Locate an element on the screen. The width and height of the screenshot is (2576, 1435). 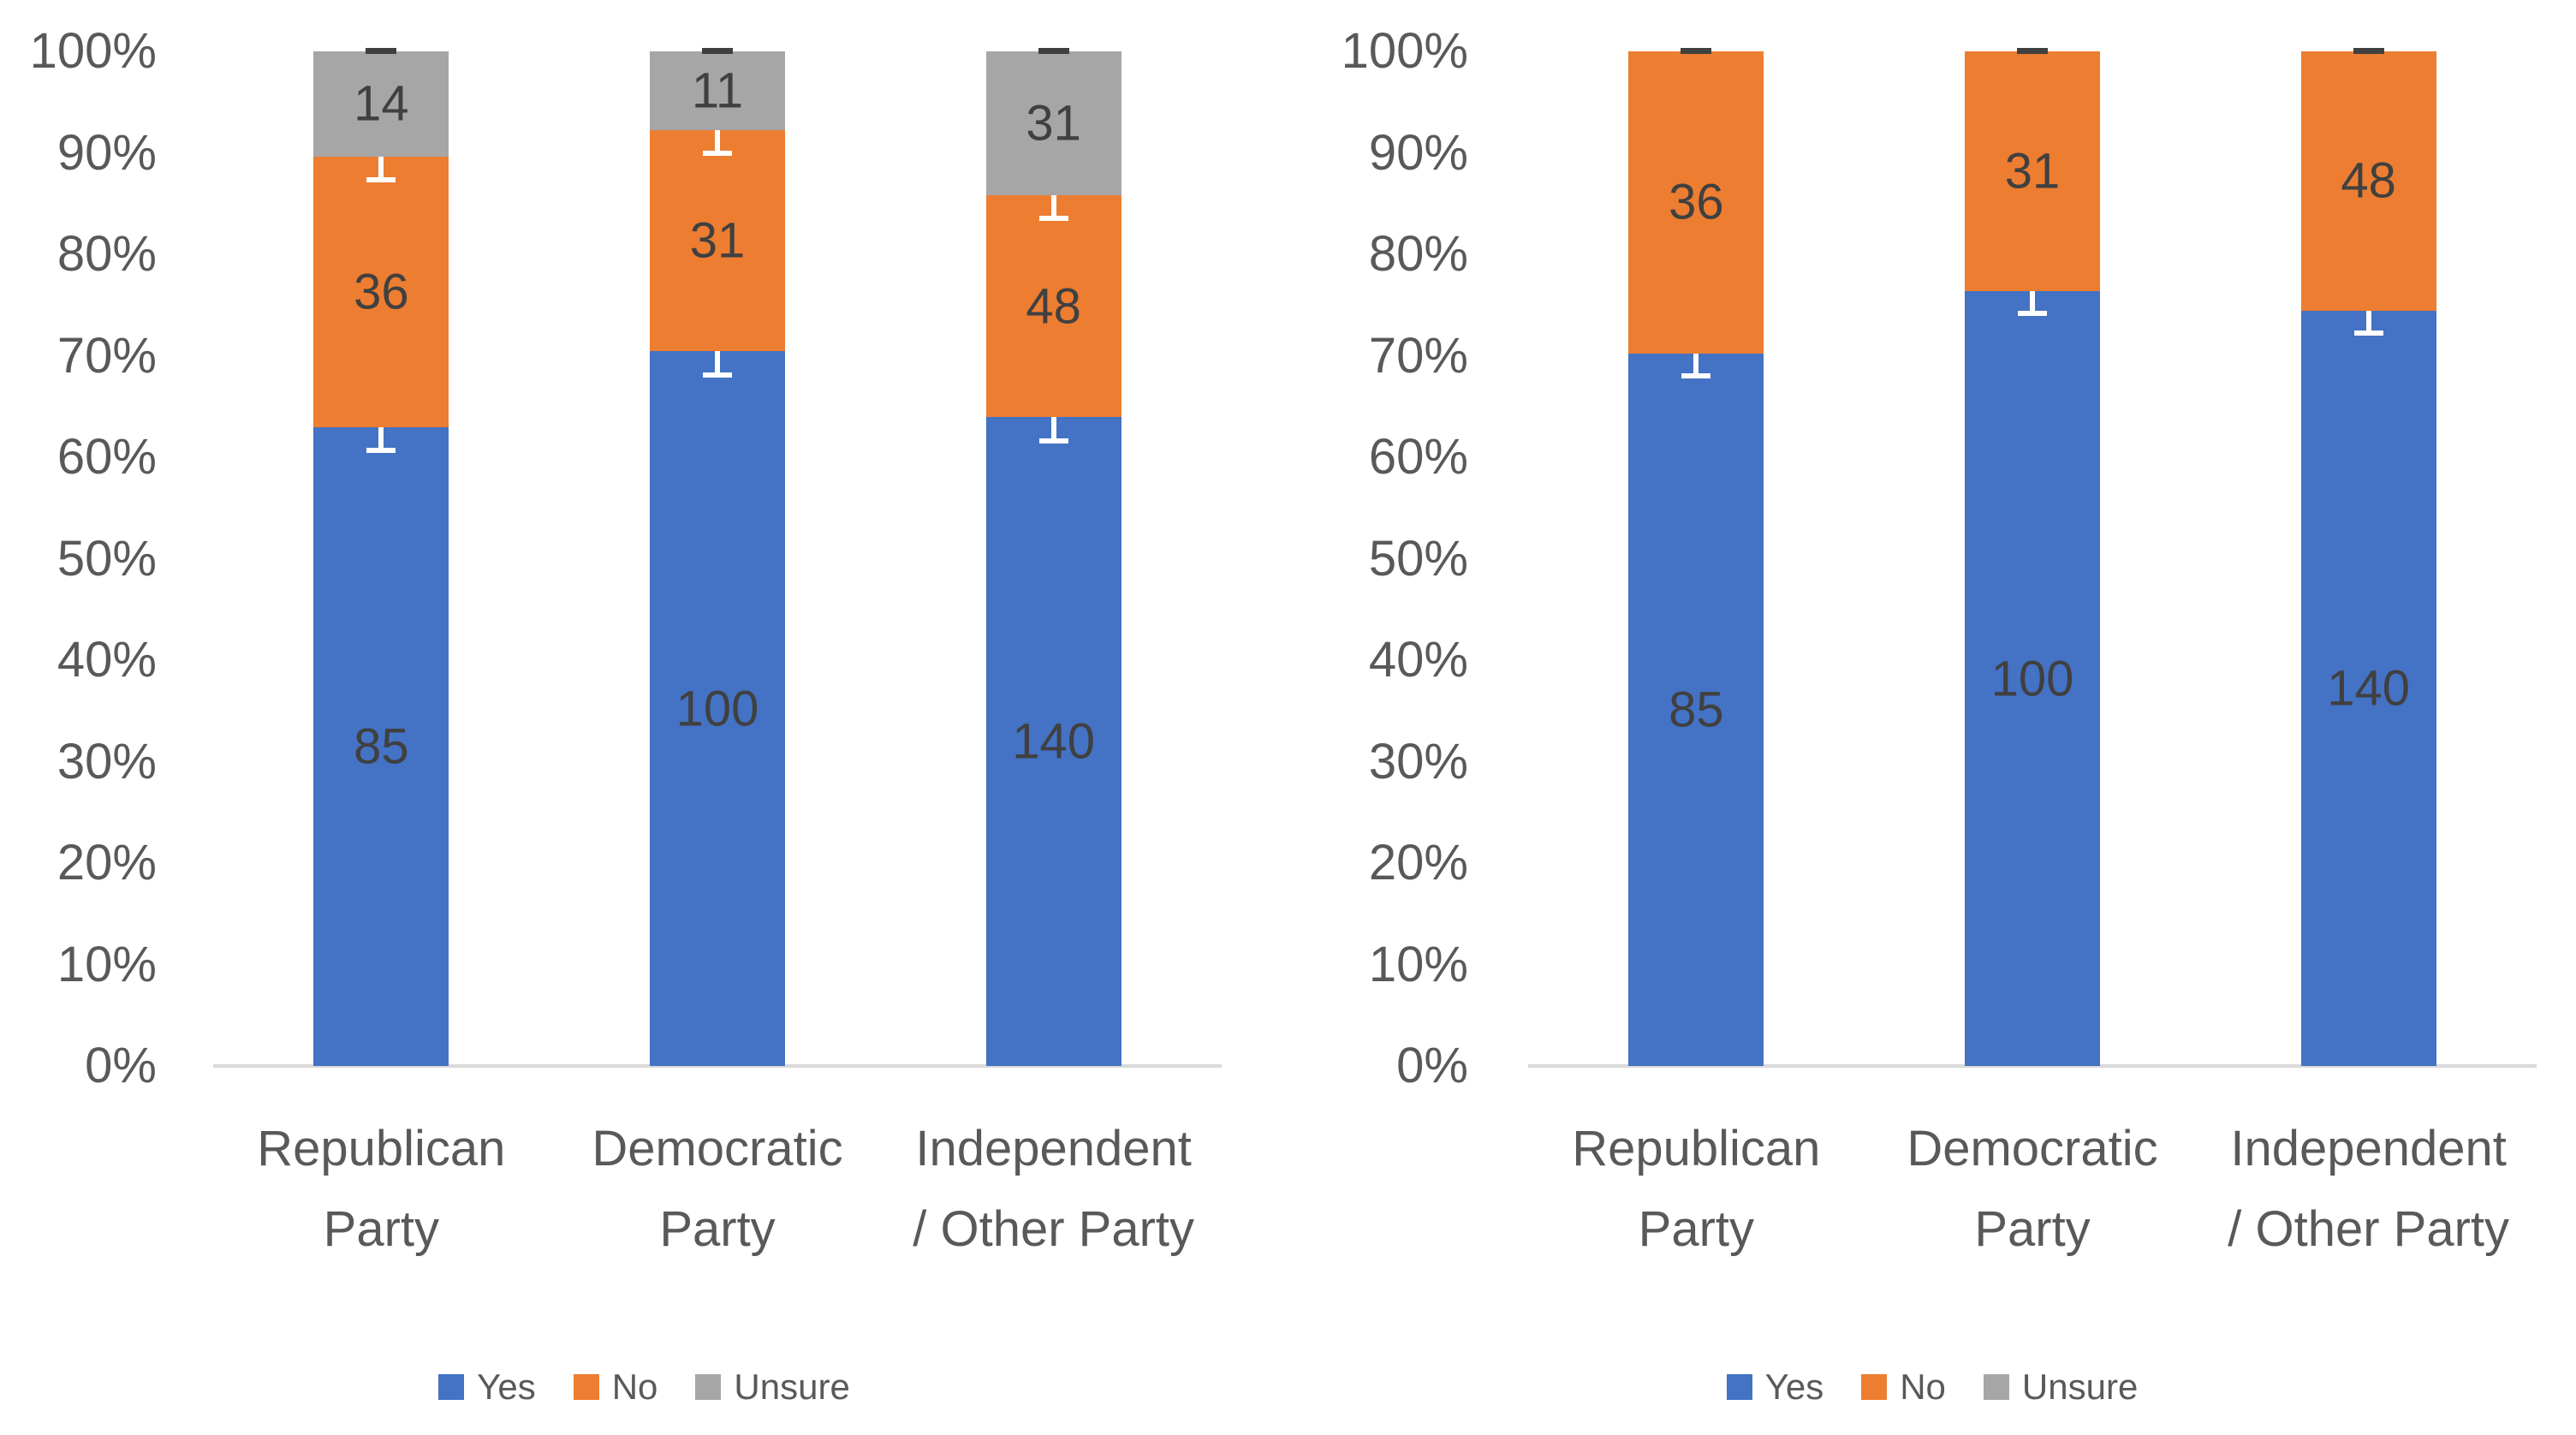
data-label-unsure: 14 is located at coordinates (381, 104).